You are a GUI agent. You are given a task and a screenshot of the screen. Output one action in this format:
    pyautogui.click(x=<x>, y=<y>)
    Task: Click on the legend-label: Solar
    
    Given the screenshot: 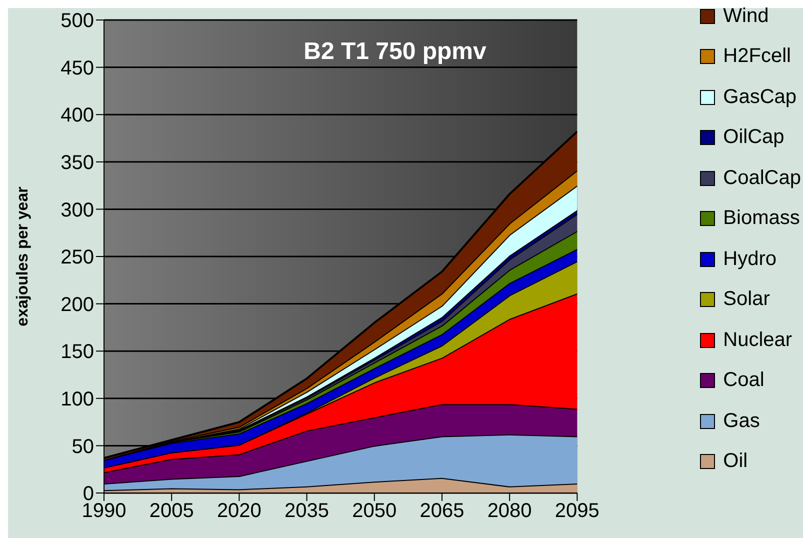 What is the action you would take?
    pyautogui.click(x=746, y=300)
    